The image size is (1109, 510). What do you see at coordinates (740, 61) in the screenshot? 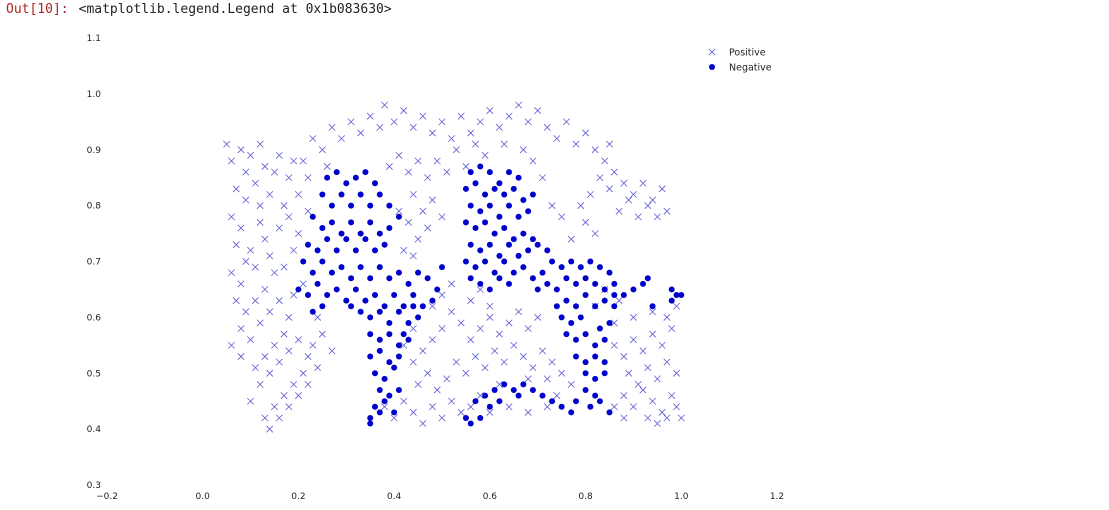
I see `legend: Positive Negative` at bounding box center [740, 61].